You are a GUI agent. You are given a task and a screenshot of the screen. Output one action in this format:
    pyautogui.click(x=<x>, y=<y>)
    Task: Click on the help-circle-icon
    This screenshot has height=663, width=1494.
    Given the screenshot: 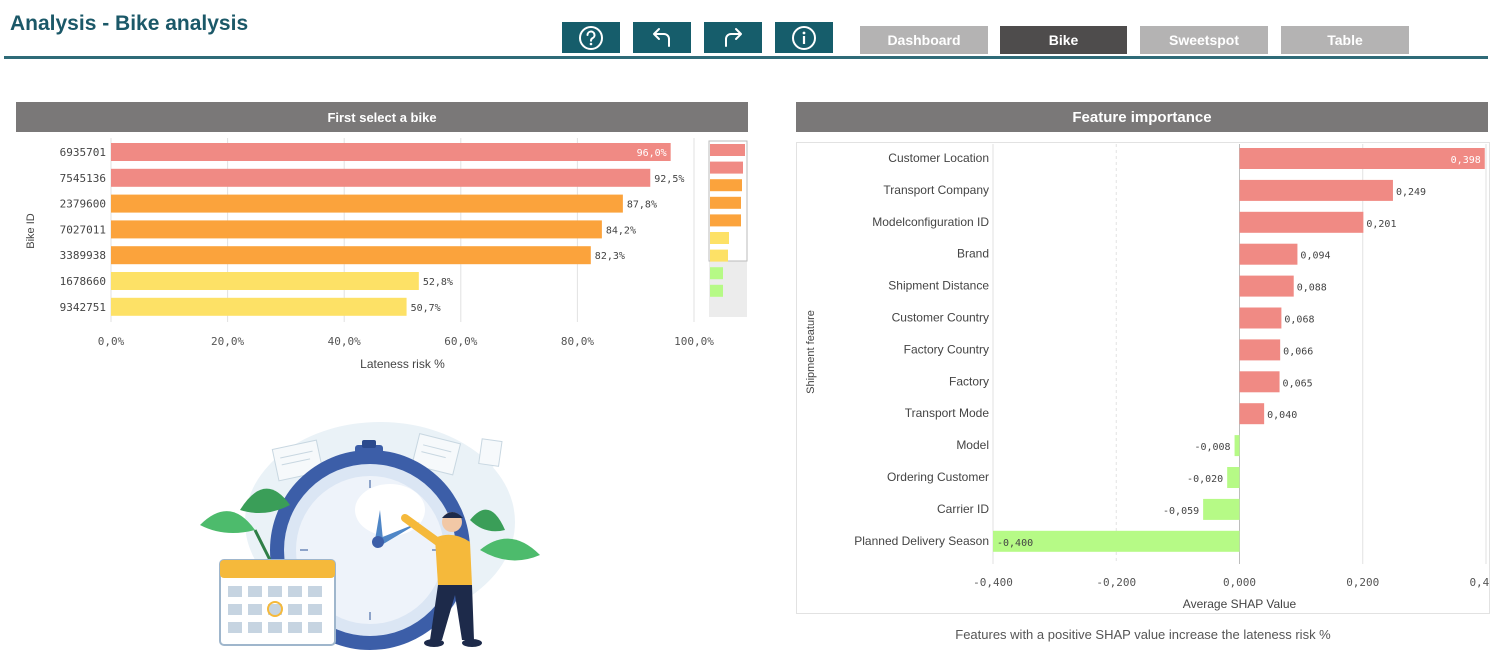 What is the action you would take?
    pyautogui.click(x=591, y=37)
    